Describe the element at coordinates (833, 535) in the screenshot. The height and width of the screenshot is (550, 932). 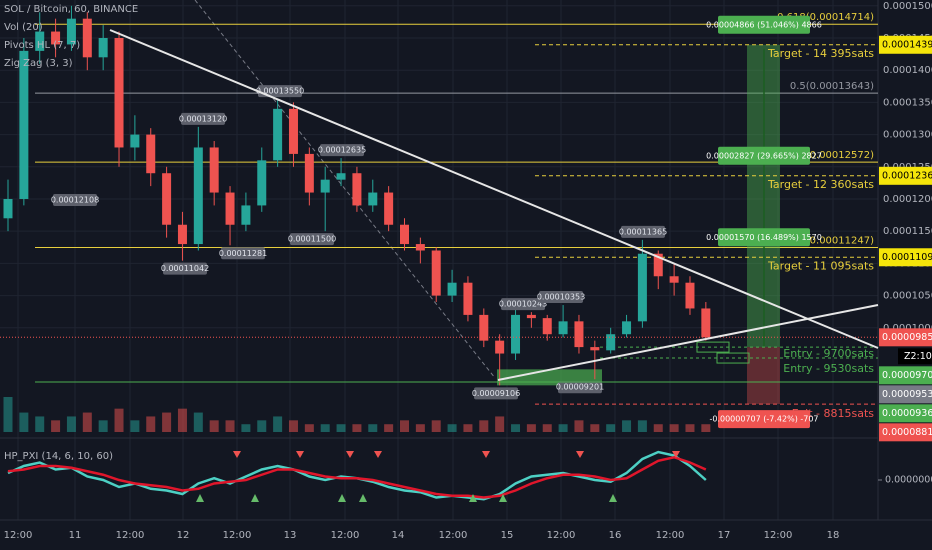
I see `x-tick-label: 18` at that location.